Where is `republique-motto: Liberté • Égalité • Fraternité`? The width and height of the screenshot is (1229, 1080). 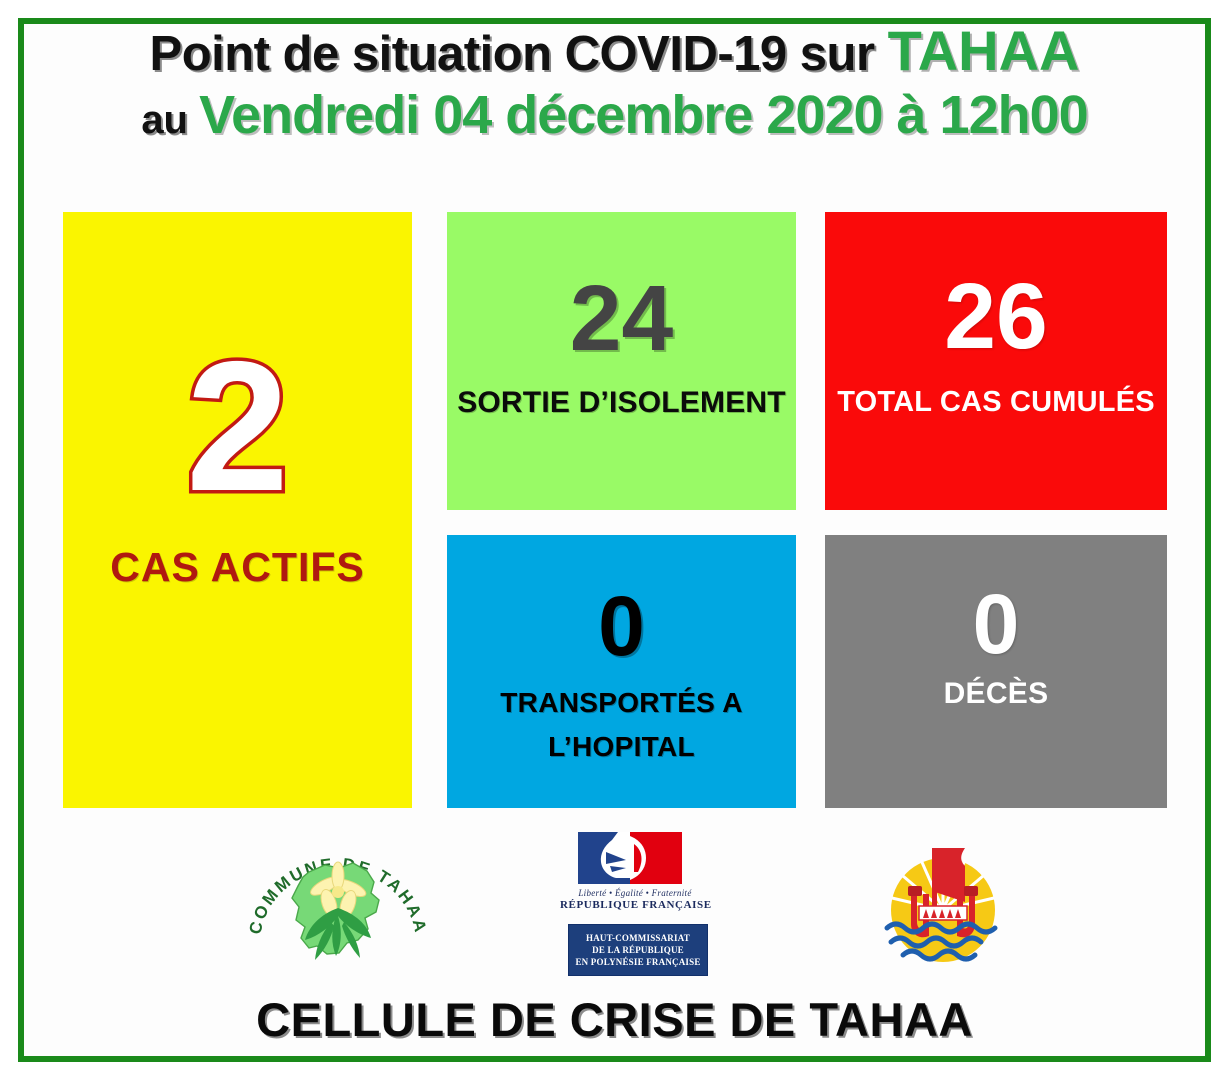
republique-motto: Liberté • Égalité • Fraternité is located at coordinates (635, 893).